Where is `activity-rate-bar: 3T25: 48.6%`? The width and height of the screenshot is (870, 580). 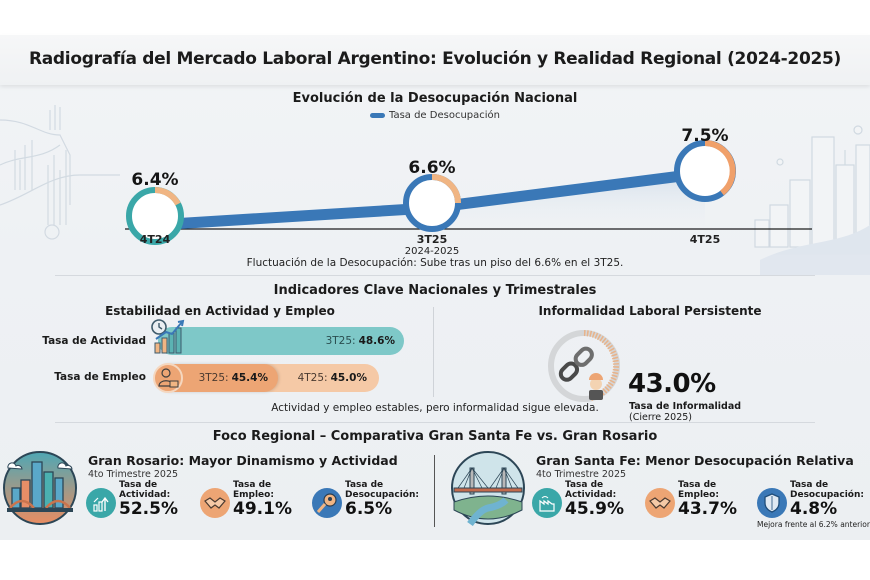
activity-rate-bar: 3T25: 48.6% is located at coordinates (281, 341).